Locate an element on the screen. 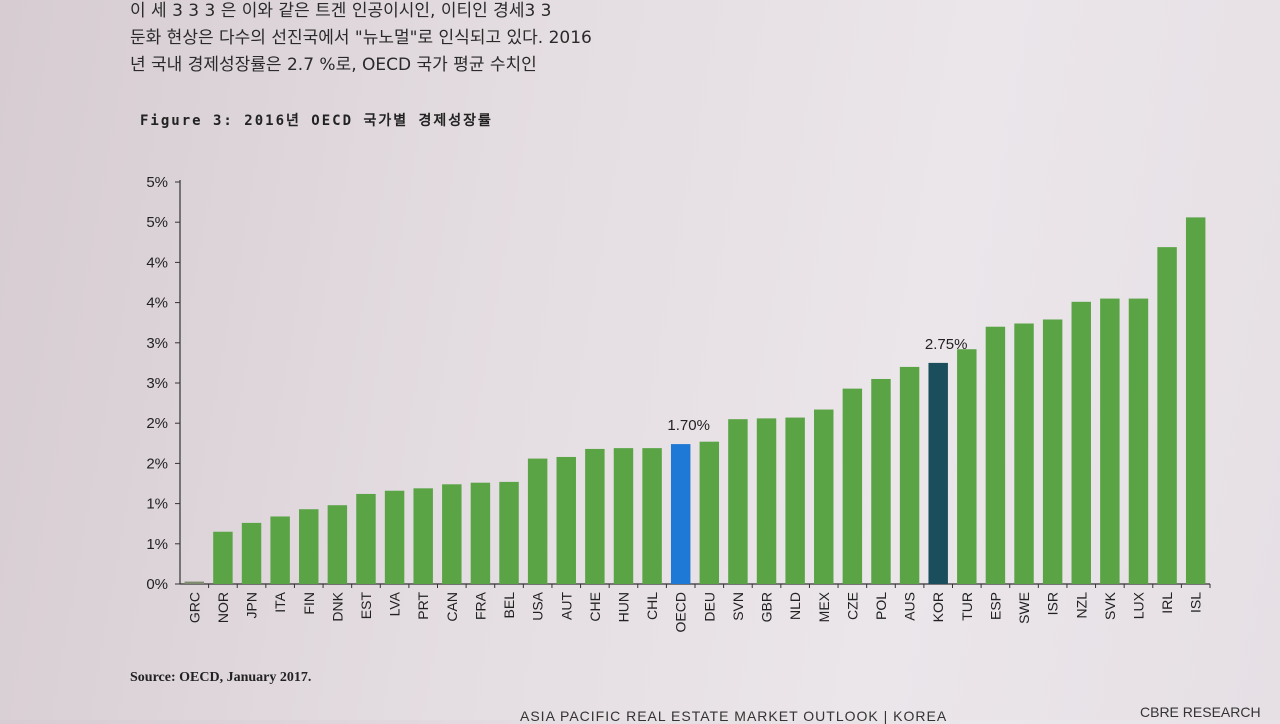  x-tick-label-pol: POL is located at coordinates (881, 606).